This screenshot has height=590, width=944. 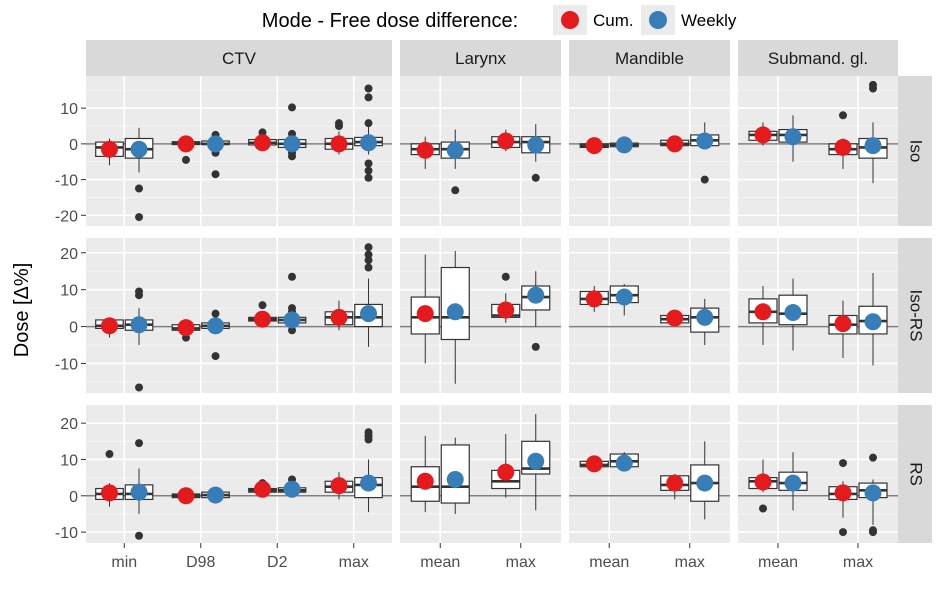 I want to click on row-strip-label-2: RS, so click(x=916, y=474).